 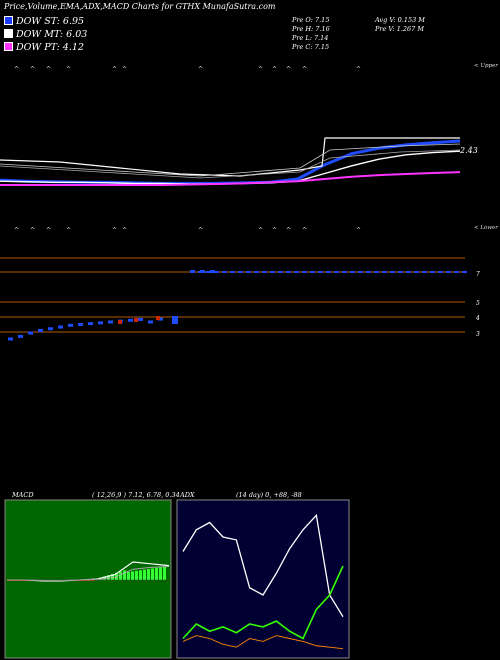 I want to click on upper-label: < Upper, so click(x=486, y=66).